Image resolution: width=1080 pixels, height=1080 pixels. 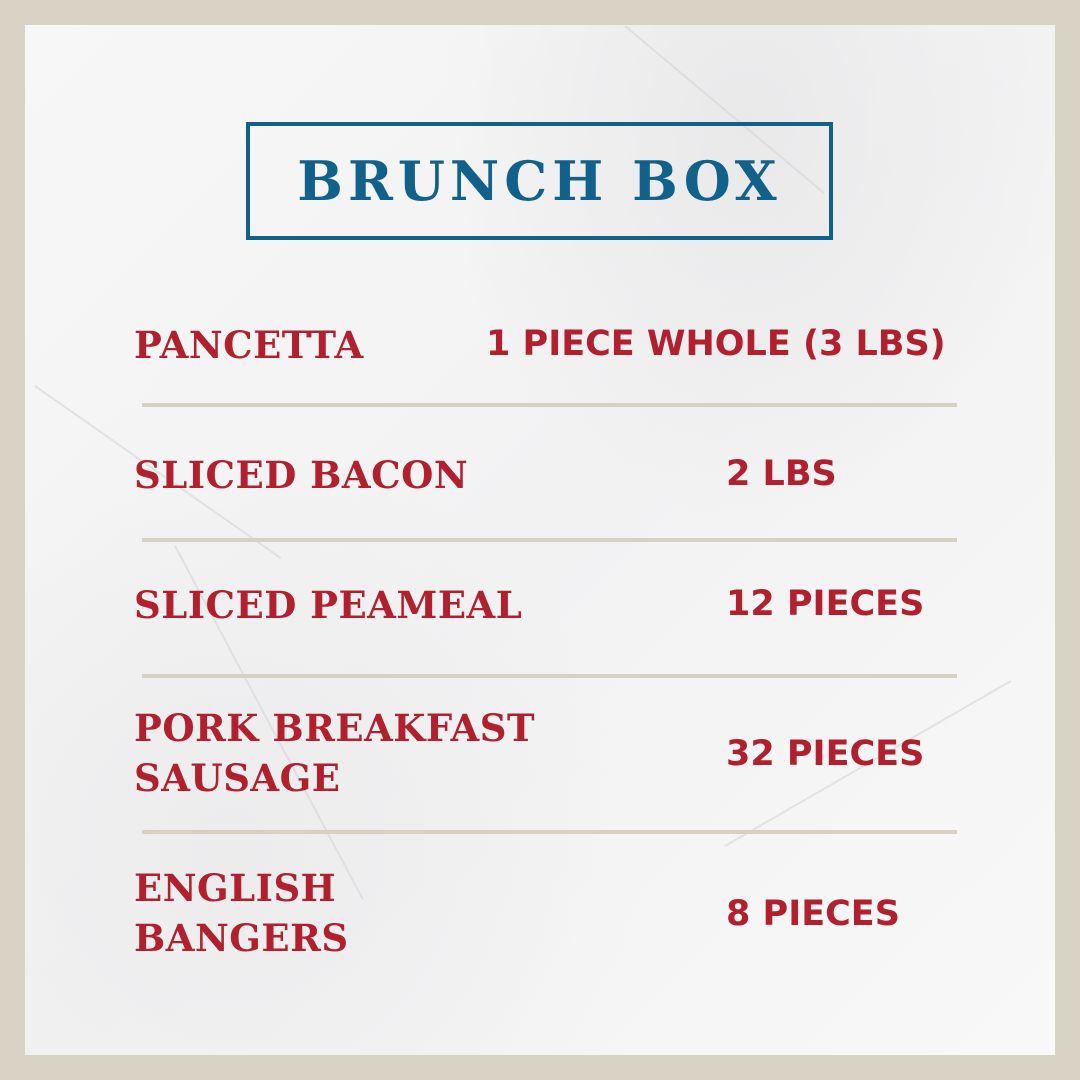 I want to click on item-row: PANCETTA, so click(x=549, y=345).